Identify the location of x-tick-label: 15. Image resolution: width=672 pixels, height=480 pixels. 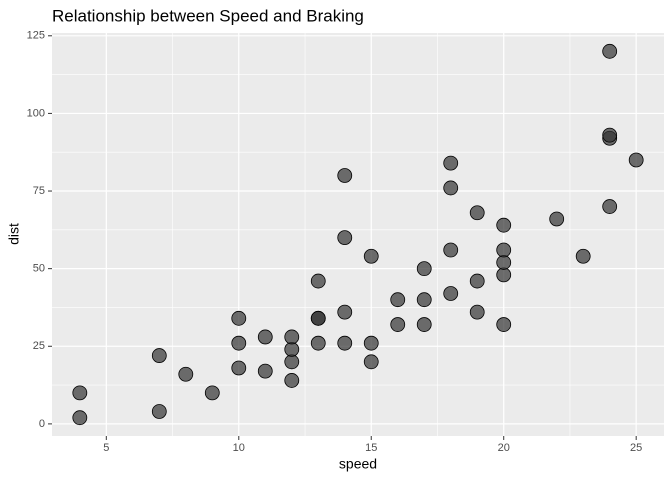
(371, 448).